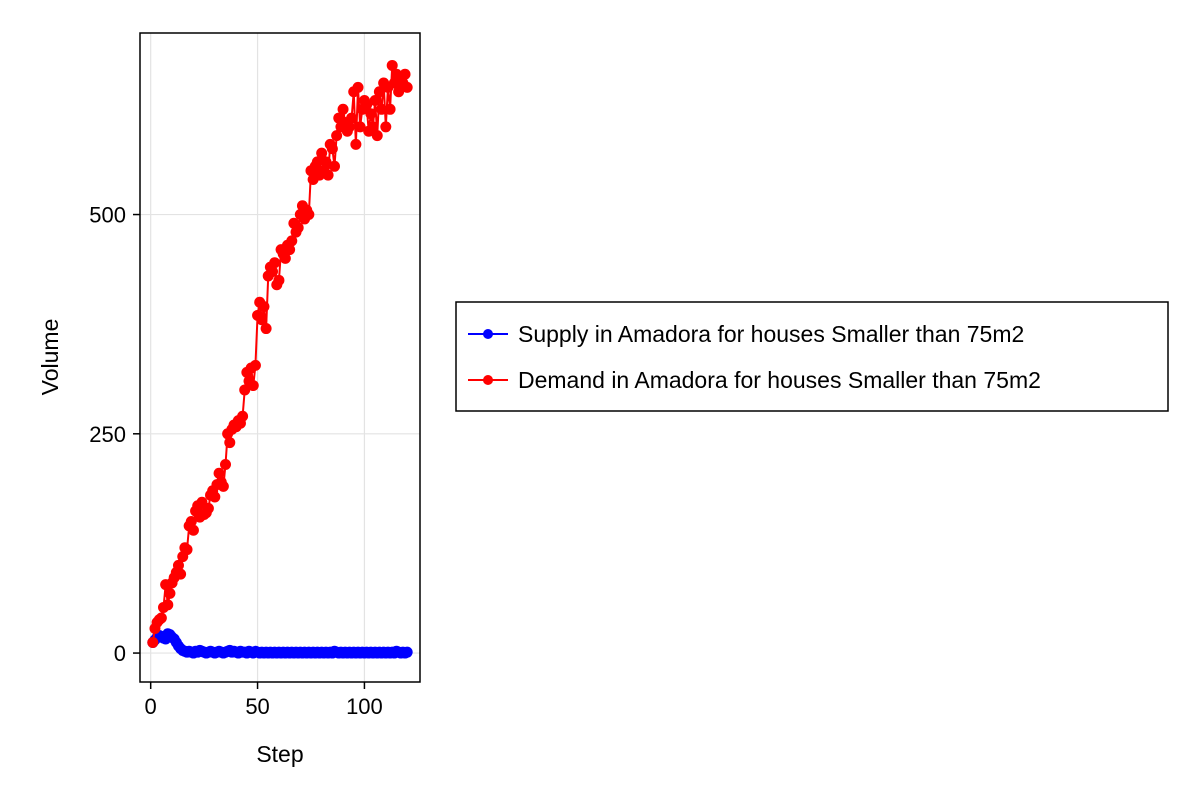  Describe the element at coordinates (151, 706) in the screenshot. I see `x-tick-label: 0` at that location.